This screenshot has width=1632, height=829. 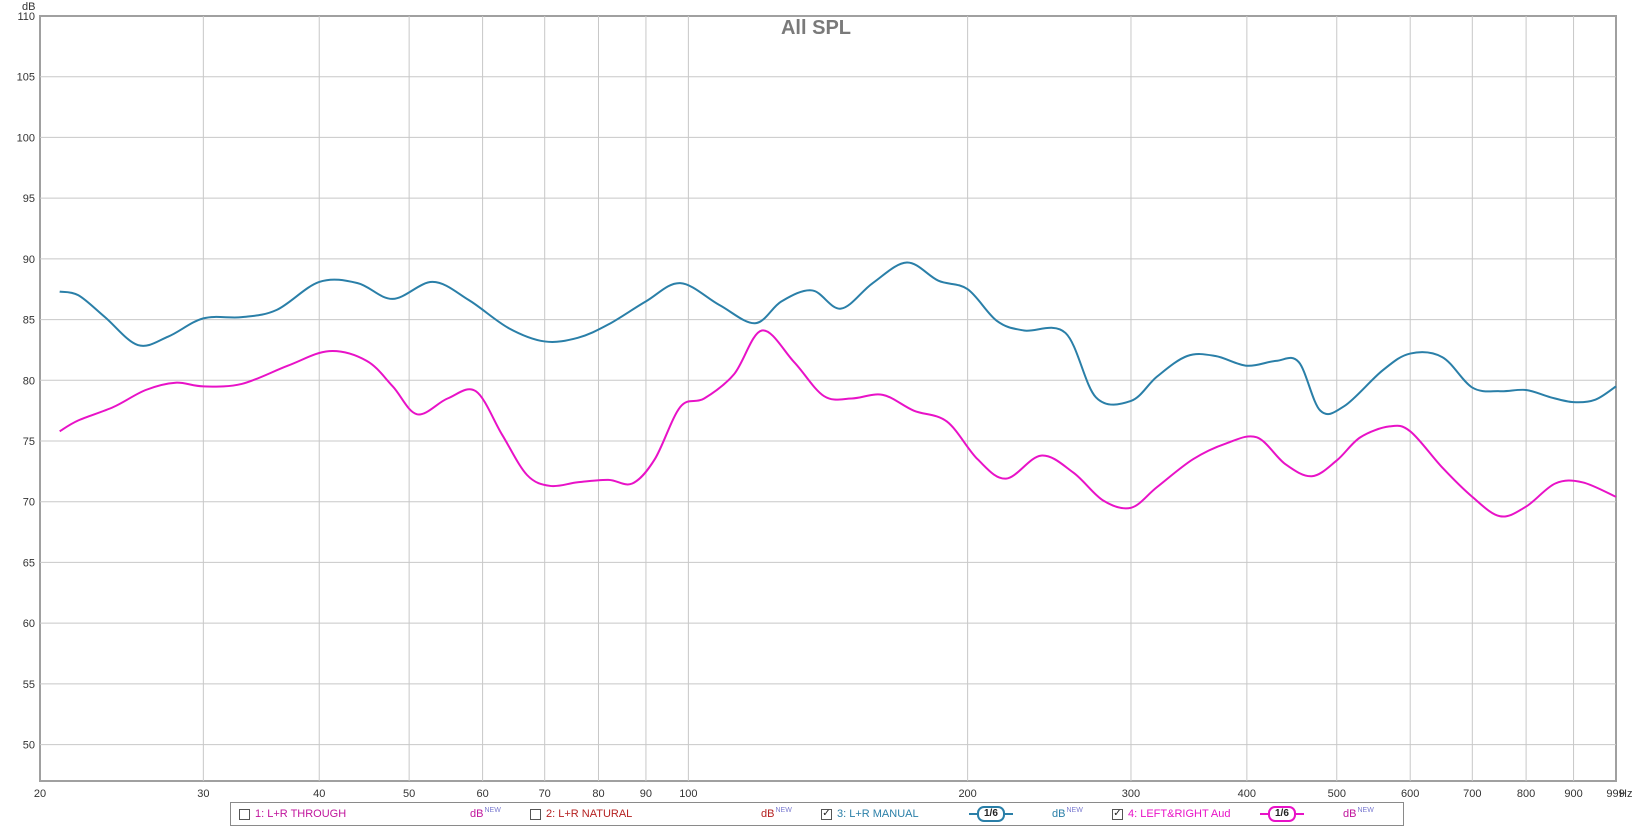 What do you see at coordinates (1573, 794) in the screenshot?
I see `x-tick-label: 900` at bounding box center [1573, 794].